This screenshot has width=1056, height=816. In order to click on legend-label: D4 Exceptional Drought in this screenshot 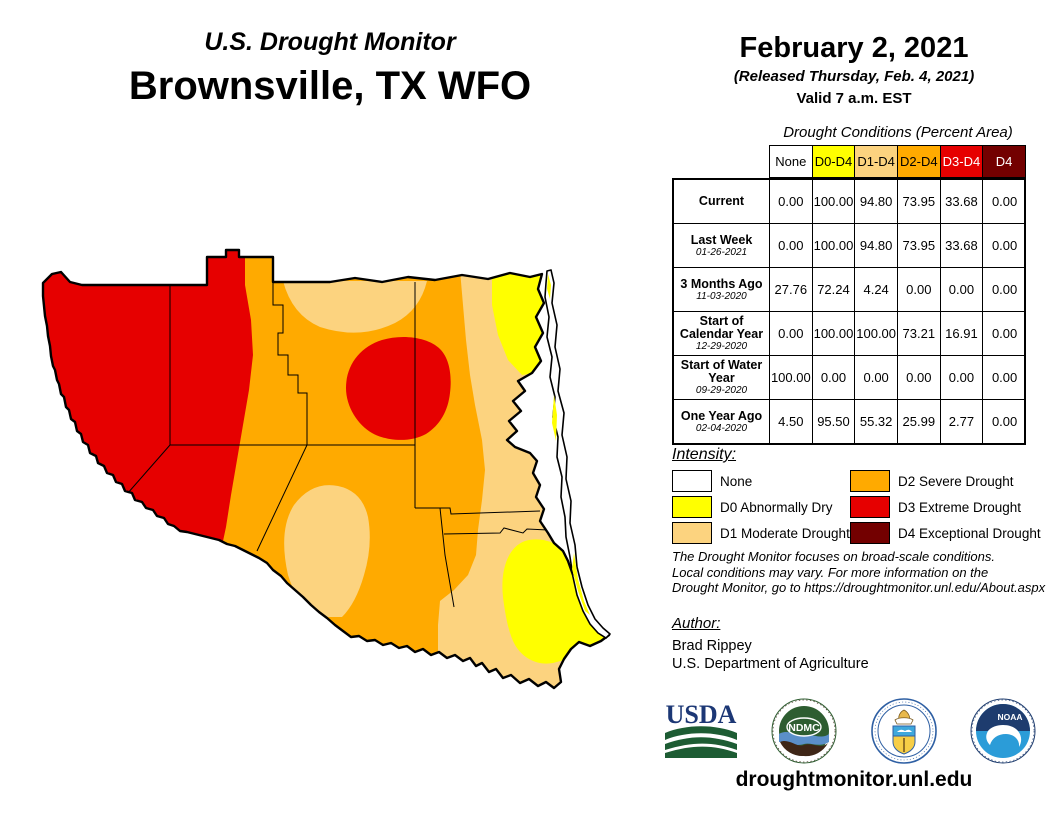, I will do `click(969, 533)`.